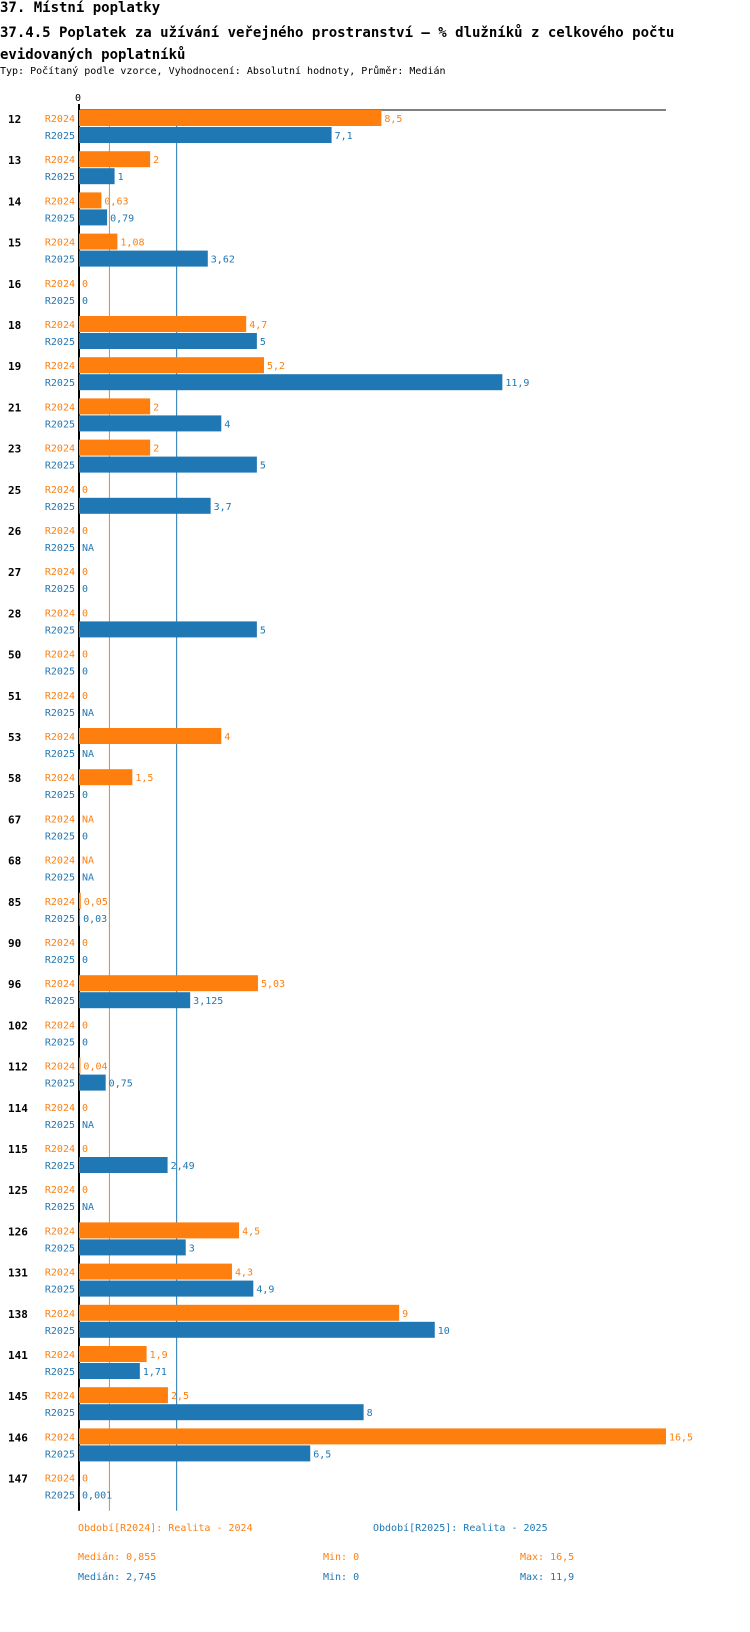 The image size is (750, 1632). Describe the element at coordinates (15, 984) in the screenshot. I see `category-label: 96` at that location.